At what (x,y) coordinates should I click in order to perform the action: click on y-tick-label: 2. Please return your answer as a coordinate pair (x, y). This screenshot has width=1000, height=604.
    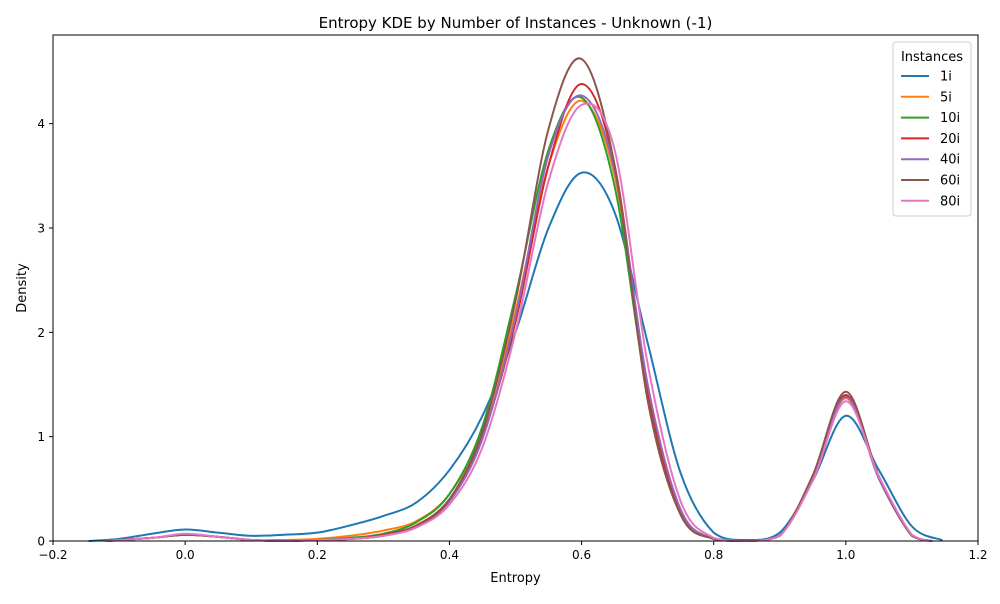
    Looking at the image, I should click on (41, 333).